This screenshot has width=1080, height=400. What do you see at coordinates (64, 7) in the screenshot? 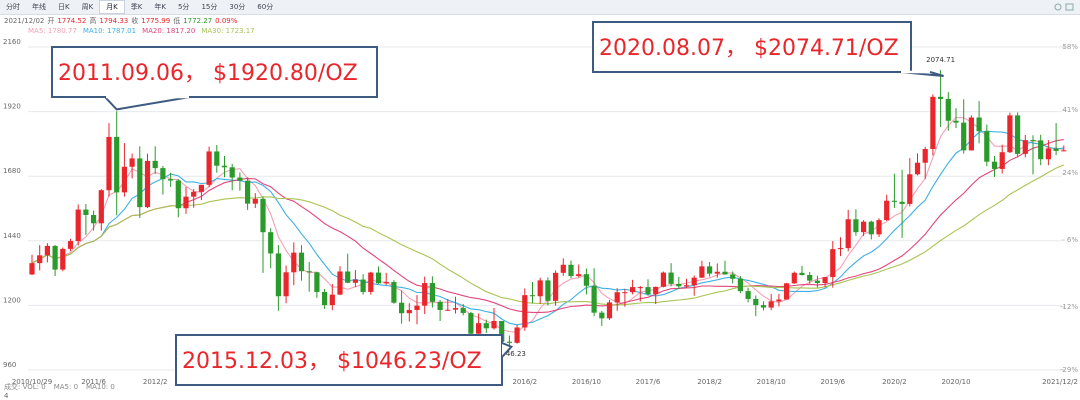
I see `tab: 日K` at bounding box center [64, 7].